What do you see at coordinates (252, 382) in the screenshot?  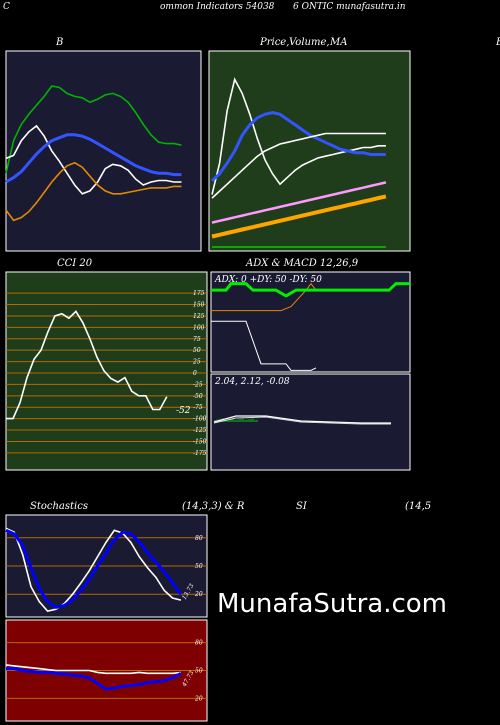 I see `macd-readout: 2.04, 2.12, -0.08` at bounding box center [252, 382].